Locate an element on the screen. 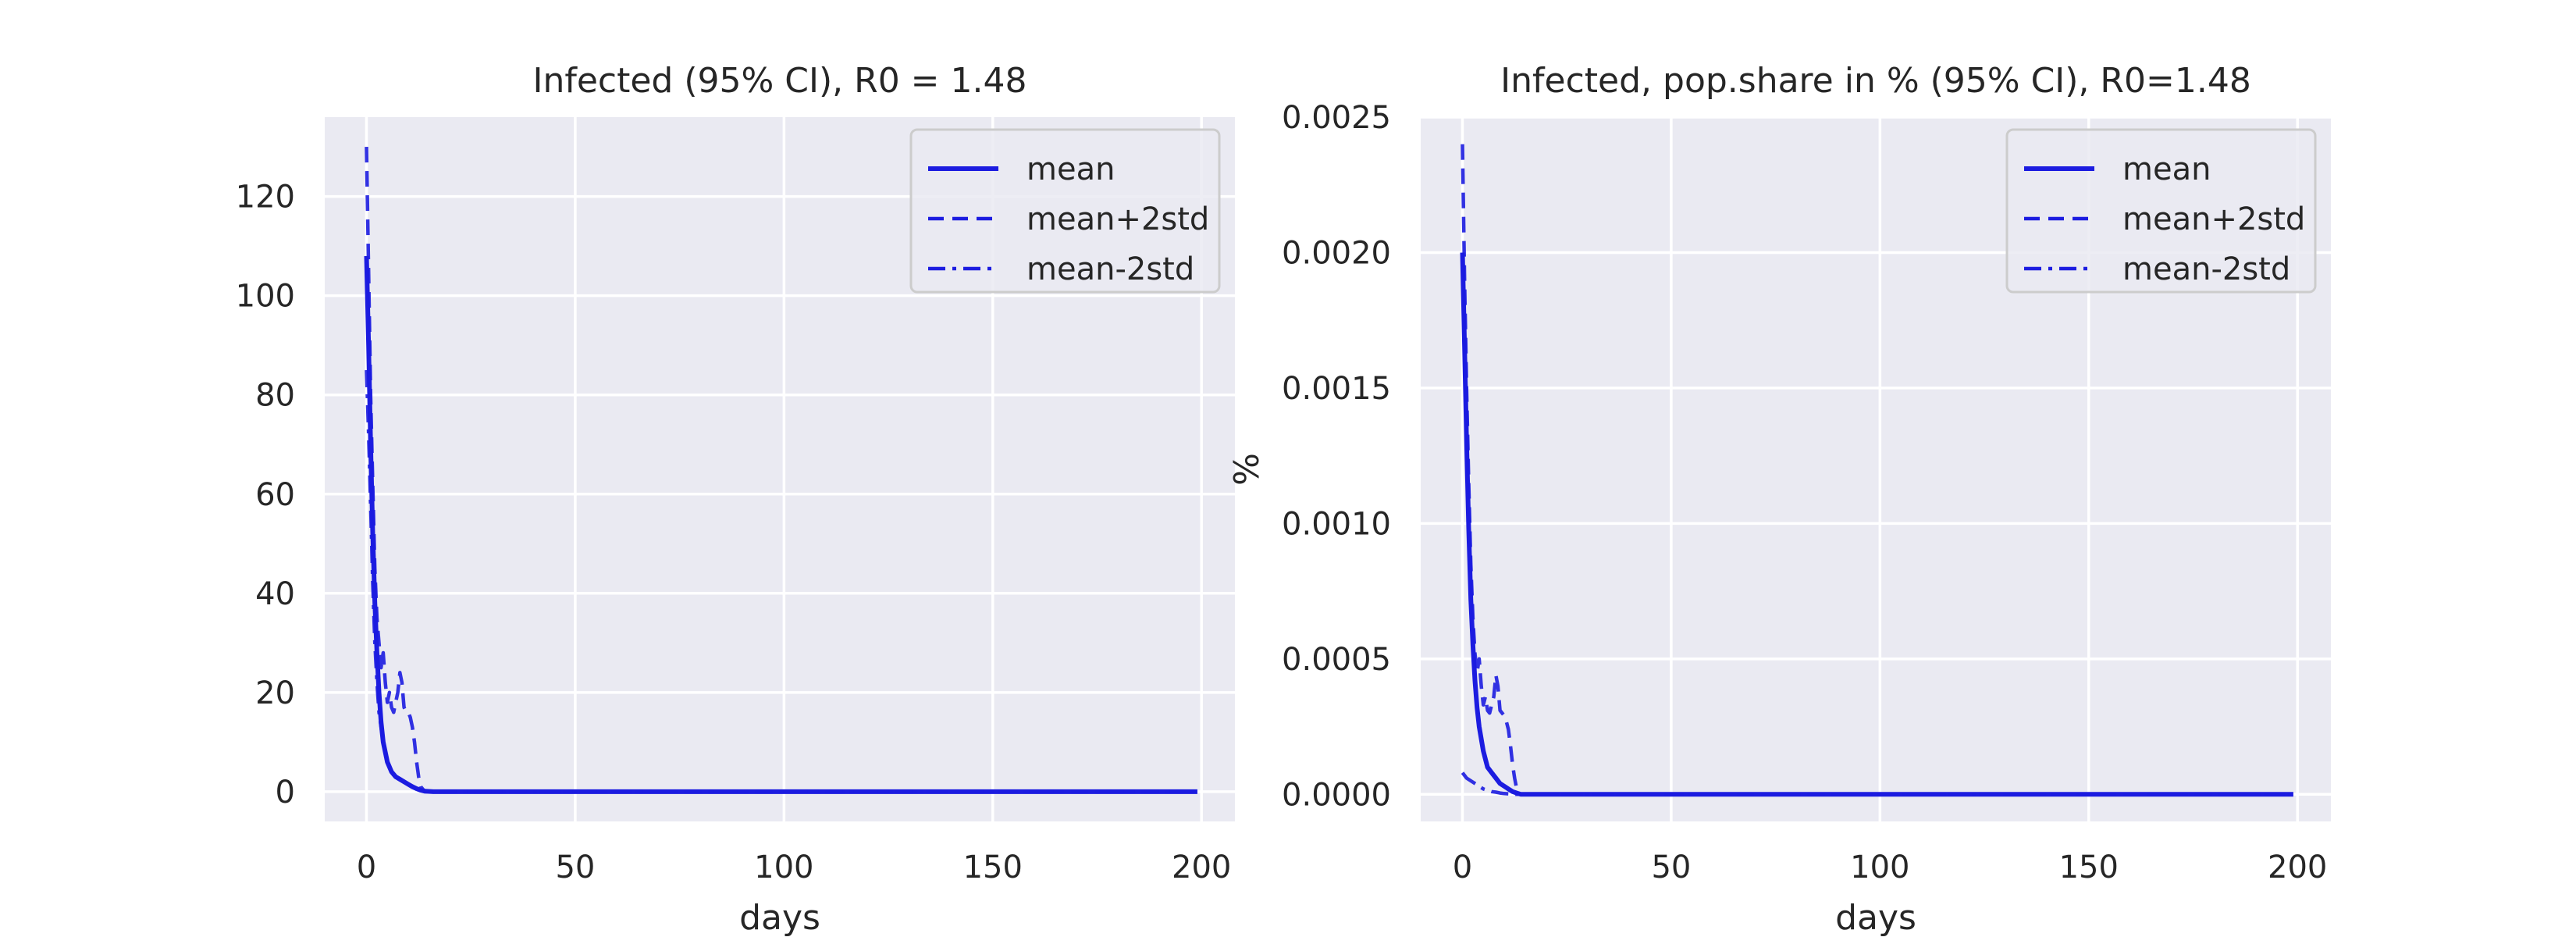 Image resolution: width=2576 pixels, height=937 pixels. y-axis-label: % is located at coordinates (1247, 469).